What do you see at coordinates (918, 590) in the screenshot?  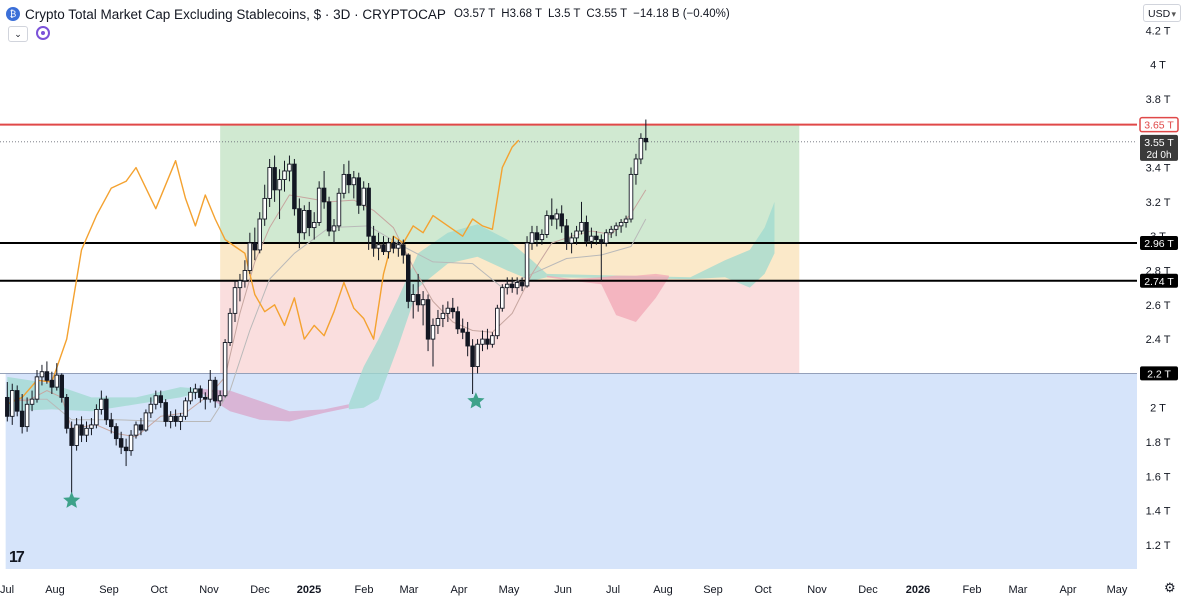 I see `x-tick-label: 2026` at bounding box center [918, 590].